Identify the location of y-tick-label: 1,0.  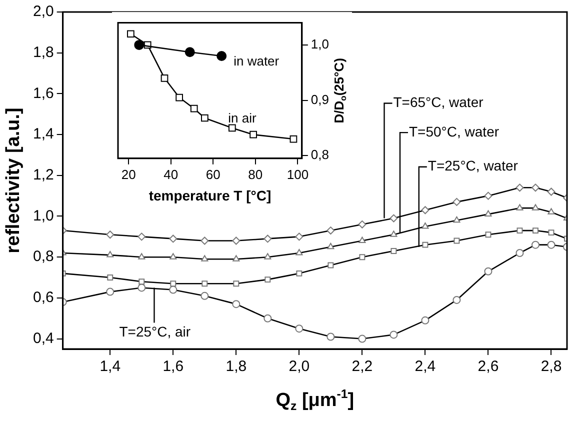
(43, 215).